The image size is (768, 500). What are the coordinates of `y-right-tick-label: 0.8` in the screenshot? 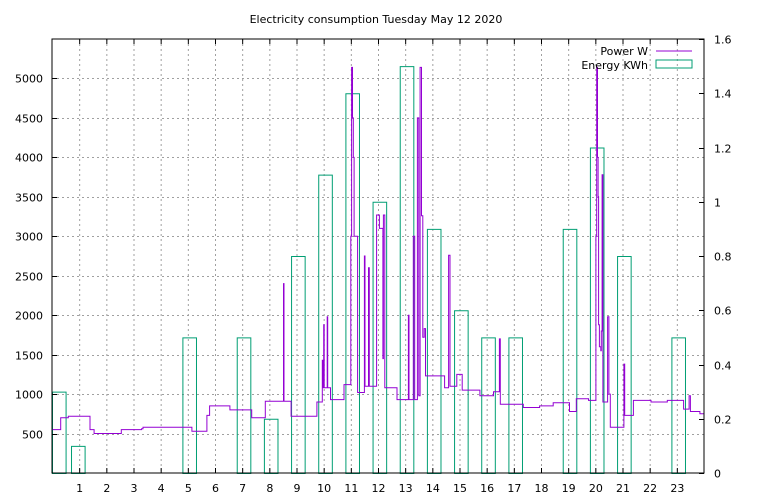 It's located at (723, 257).